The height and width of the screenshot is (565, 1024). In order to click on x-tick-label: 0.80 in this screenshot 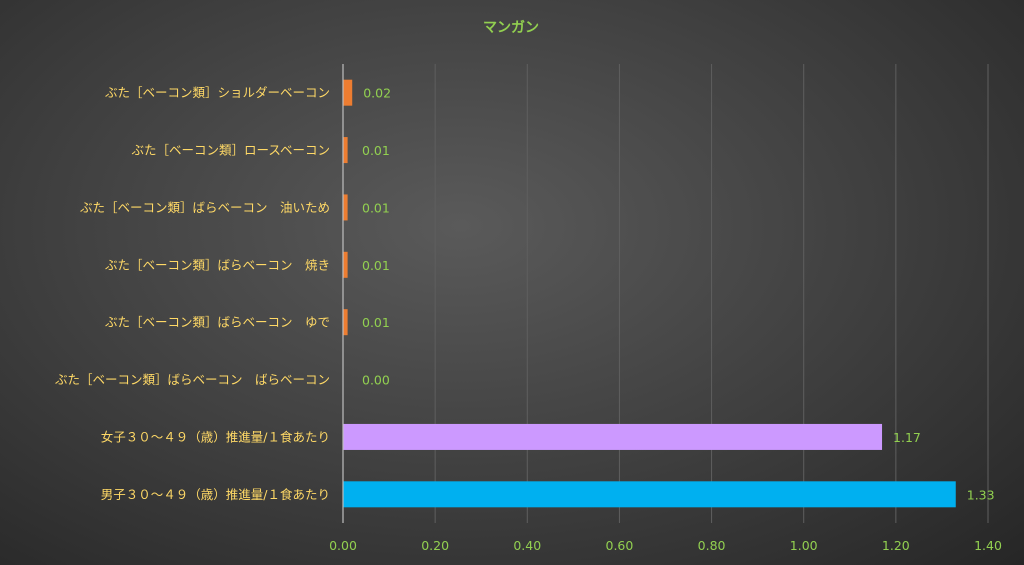, I will do `click(712, 545)`.